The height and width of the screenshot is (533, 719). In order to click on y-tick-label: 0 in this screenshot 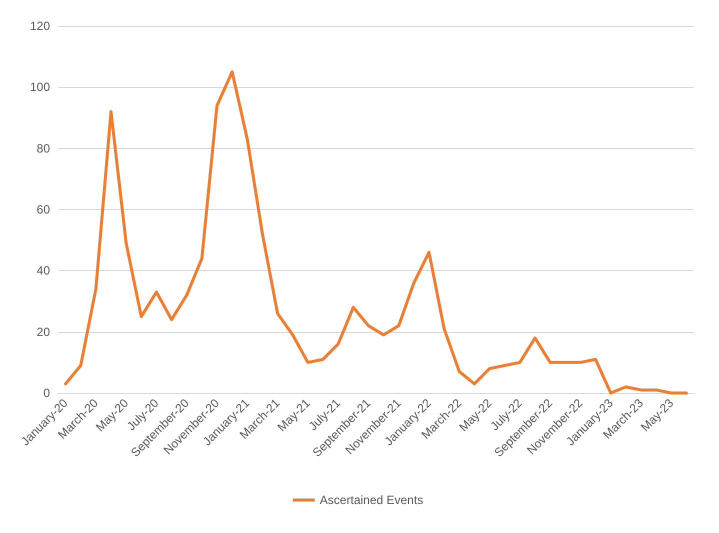, I will do `click(46, 393)`.